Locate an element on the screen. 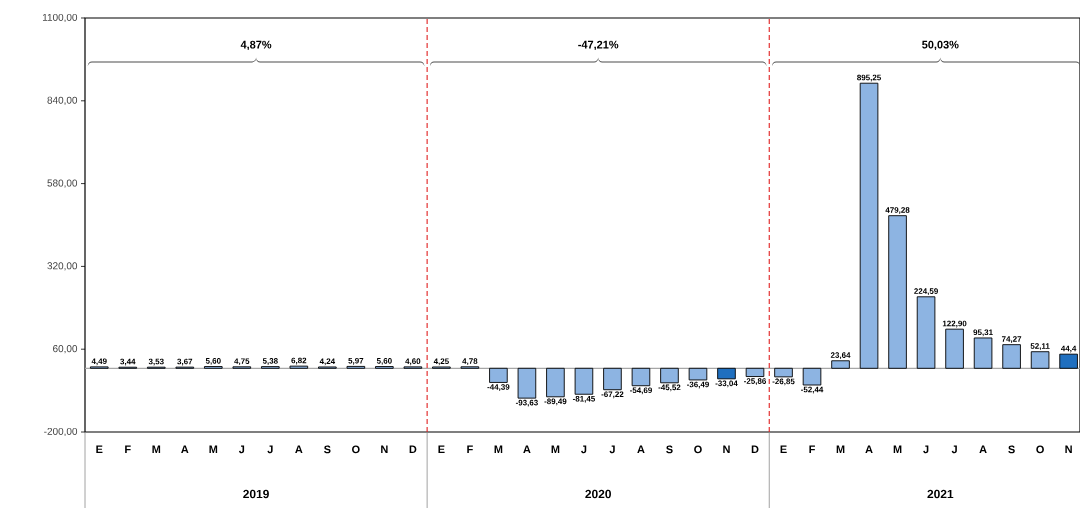  y-tick-label: 1100,00 is located at coordinates (60, 18).